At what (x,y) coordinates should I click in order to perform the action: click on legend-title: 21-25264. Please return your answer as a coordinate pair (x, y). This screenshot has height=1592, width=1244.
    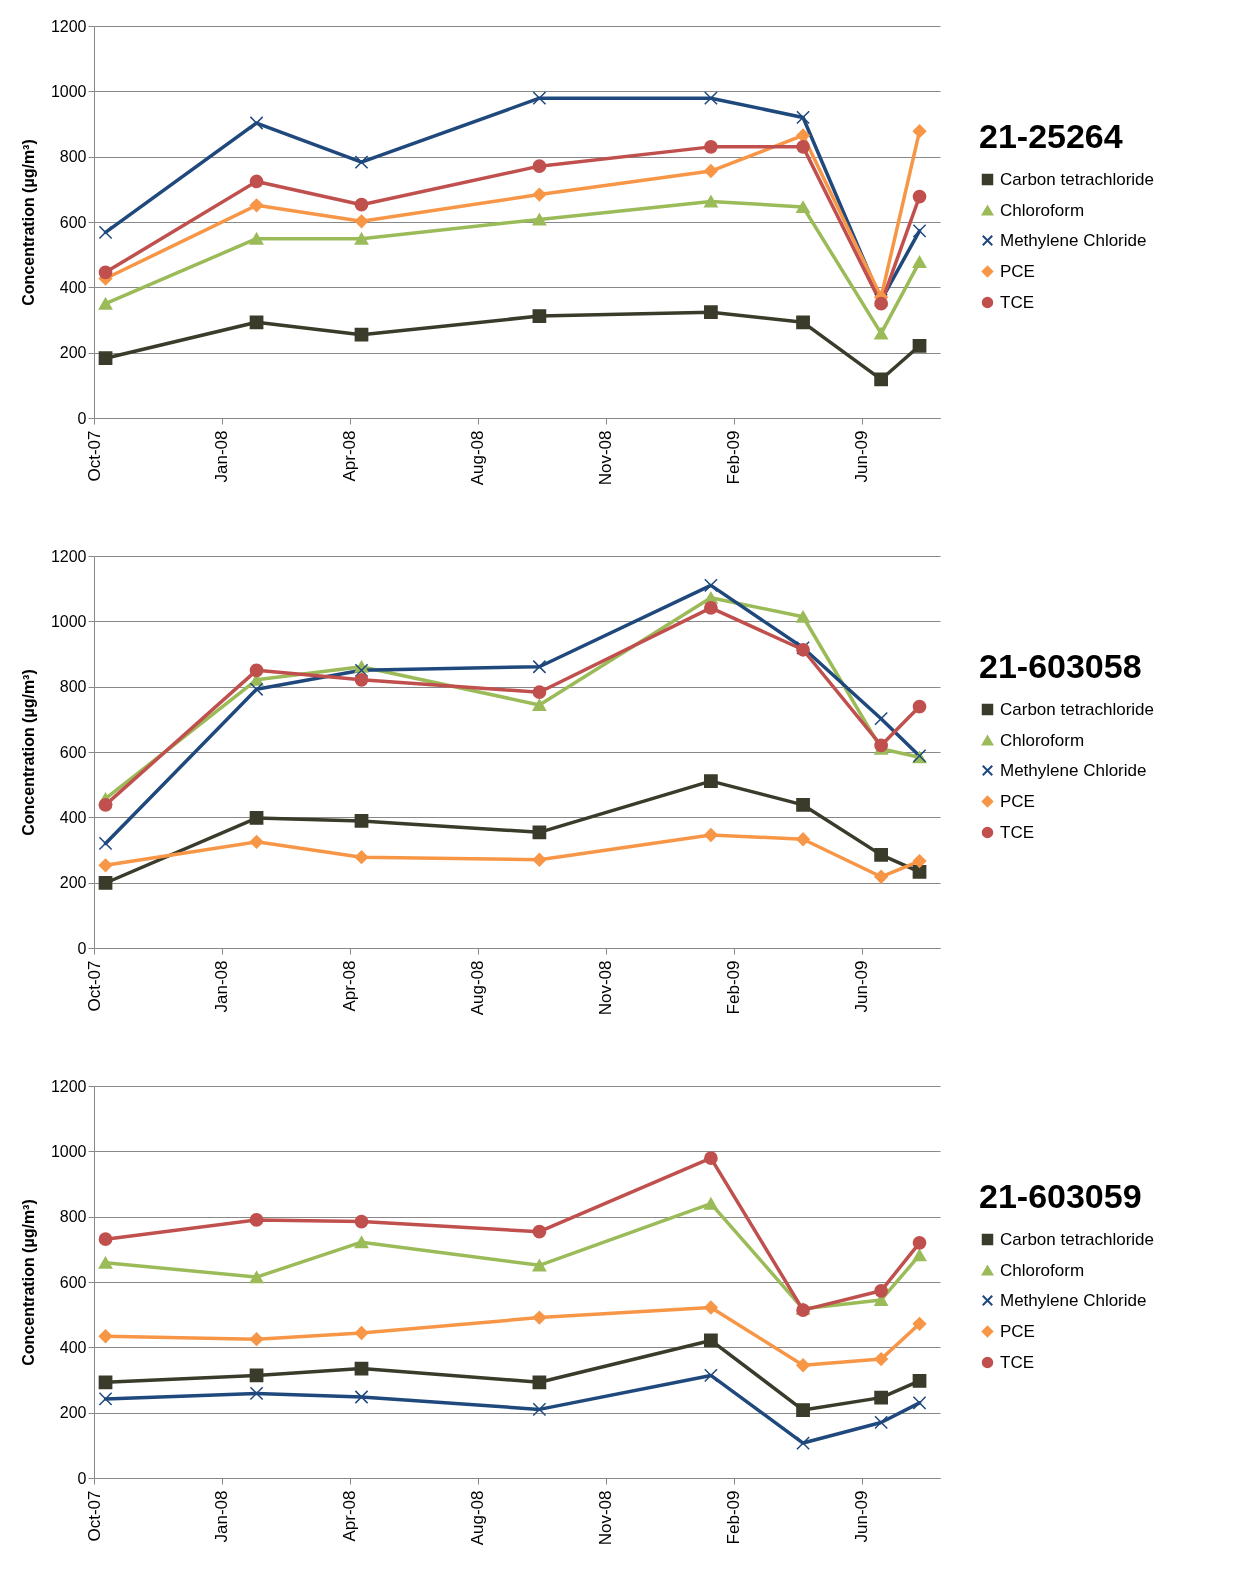
    Looking at the image, I should click on (1051, 136).